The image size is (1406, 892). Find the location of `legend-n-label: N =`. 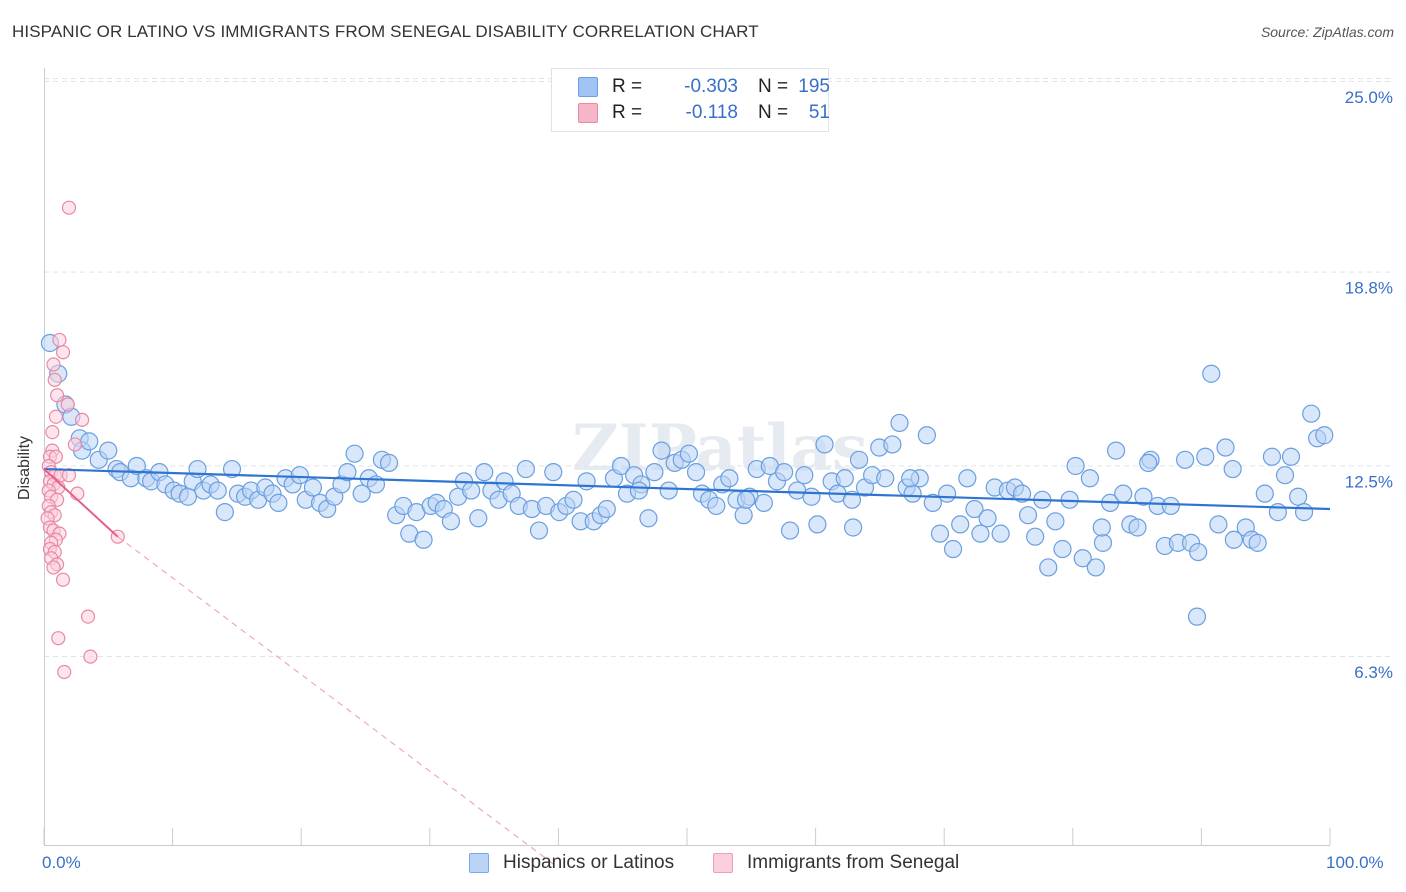

legend-n-label: N = is located at coordinates (773, 86).